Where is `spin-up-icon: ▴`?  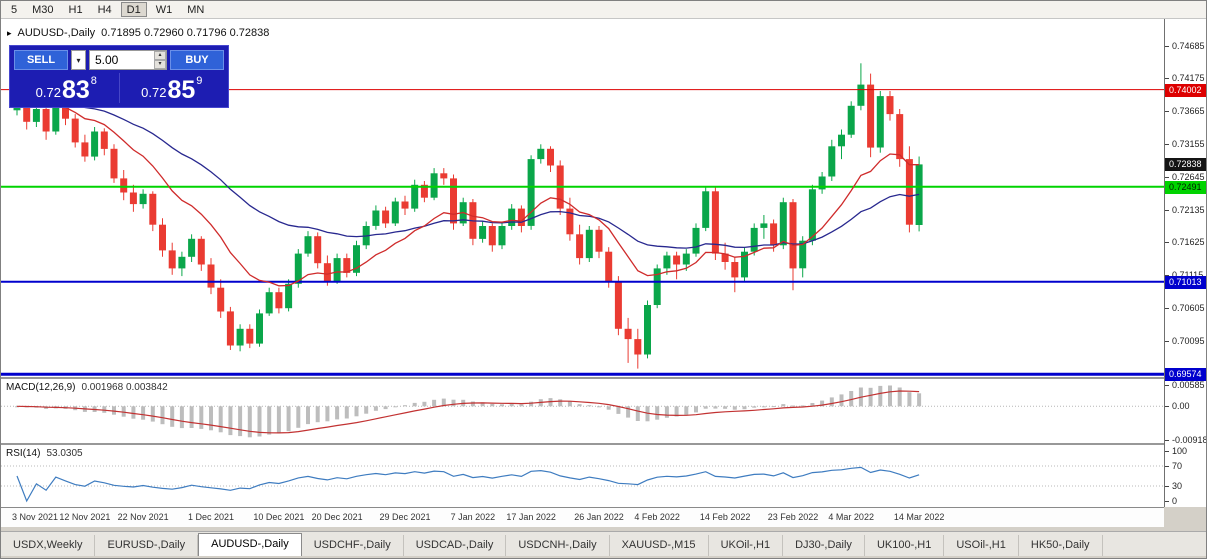 spin-up-icon: ▴ is located at coordinates (160, 55).